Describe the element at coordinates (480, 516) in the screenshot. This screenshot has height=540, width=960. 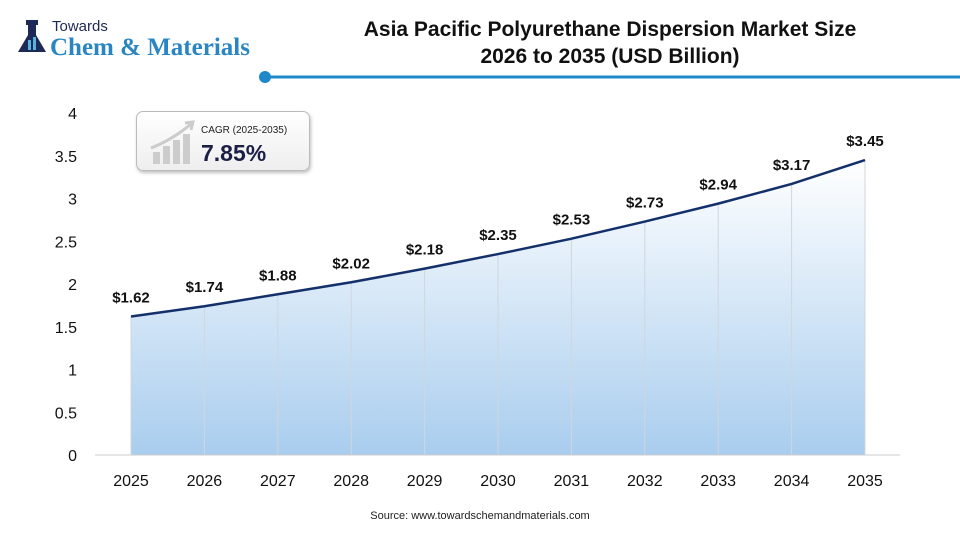
I see `source-note: Source: www.towardschemandmaterials.com` at that location.